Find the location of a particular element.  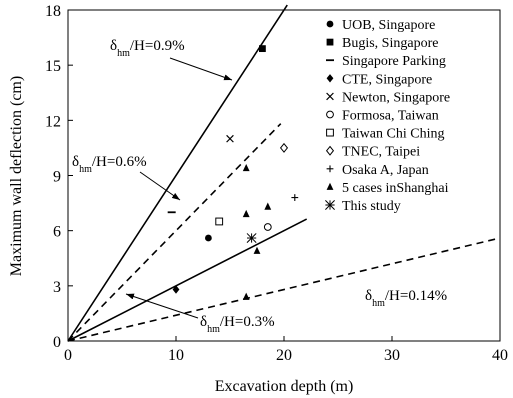

ref-line-label: δhm/H=0.6% is located at coordinates (109, 164).